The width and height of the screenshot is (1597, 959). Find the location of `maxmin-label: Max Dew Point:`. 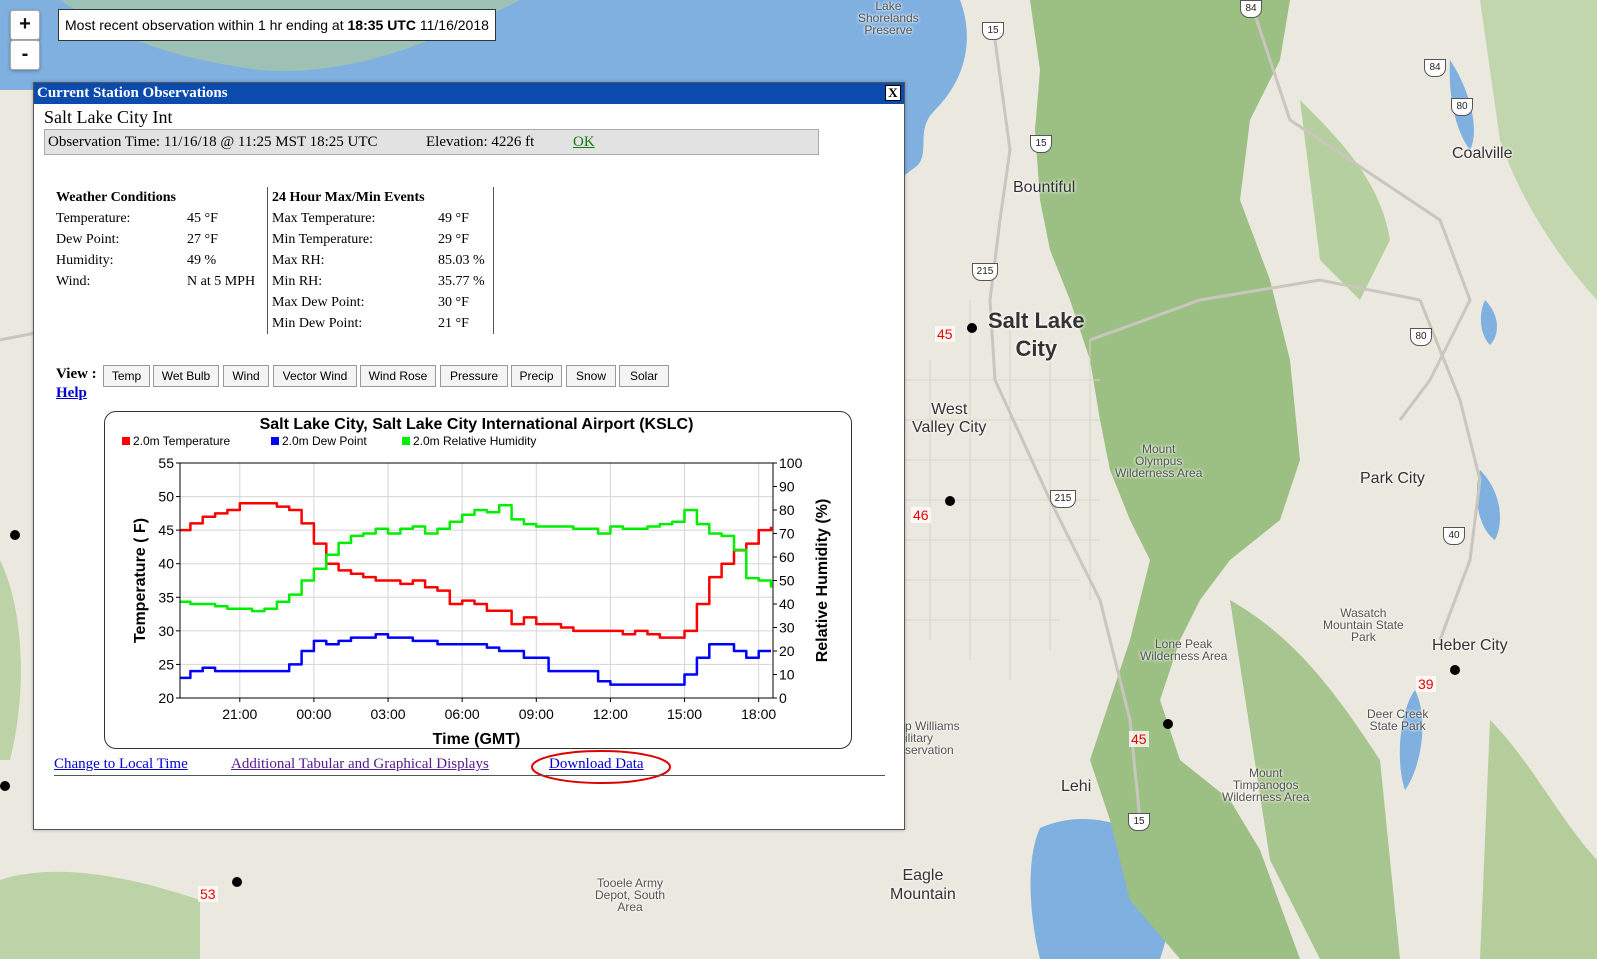

maxmin-label: Max Dew Point: is located at coordinates (318, 302).